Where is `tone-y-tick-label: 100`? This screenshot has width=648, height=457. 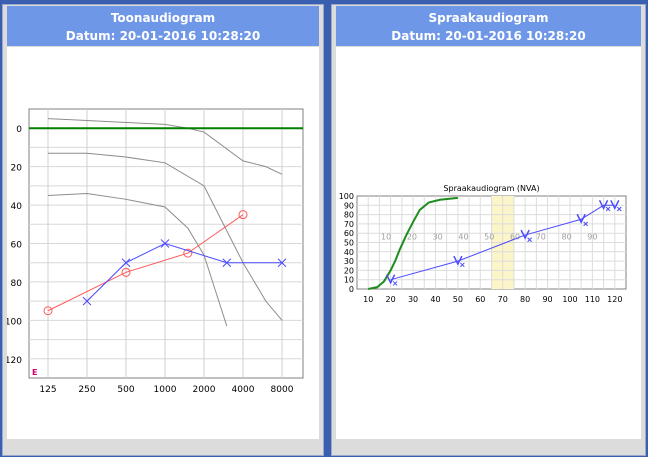 tone-y-tick-label: 100 is located at coordinates (14, 322).